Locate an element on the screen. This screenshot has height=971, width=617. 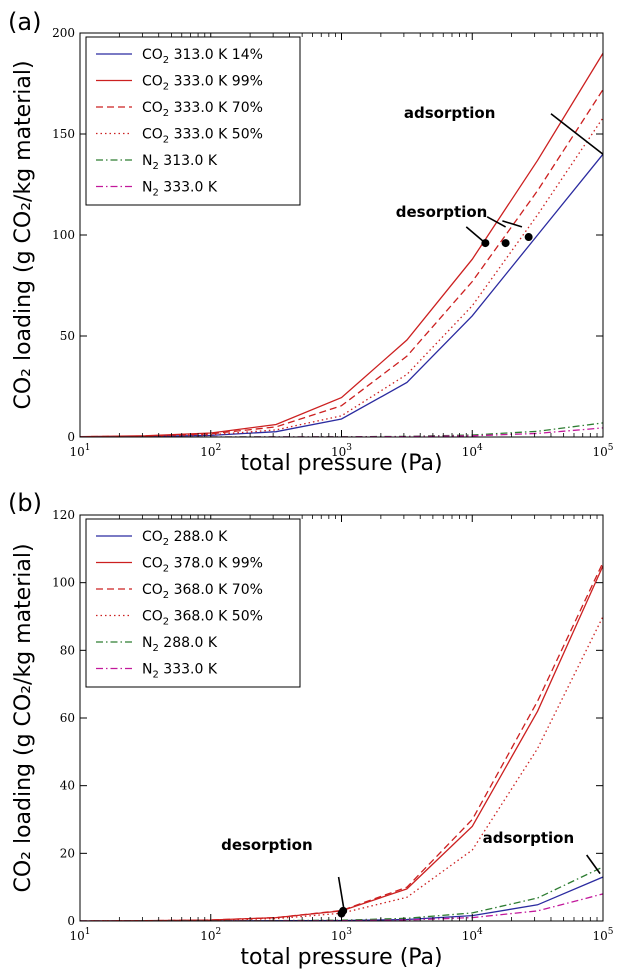
legend-entry-4: N2 313.0 K is located at coordinates (180, 162).